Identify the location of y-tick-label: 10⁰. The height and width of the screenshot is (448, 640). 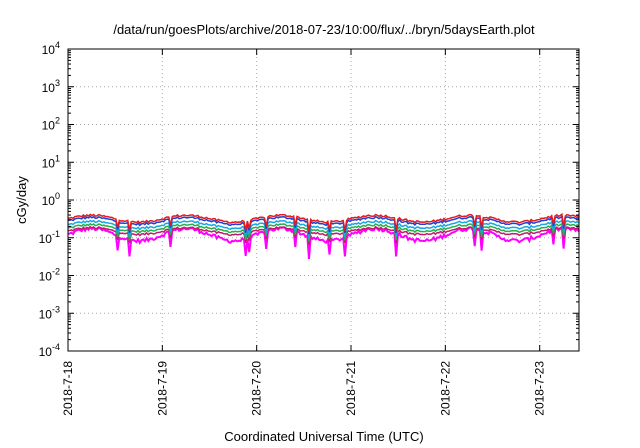
(51, 199).